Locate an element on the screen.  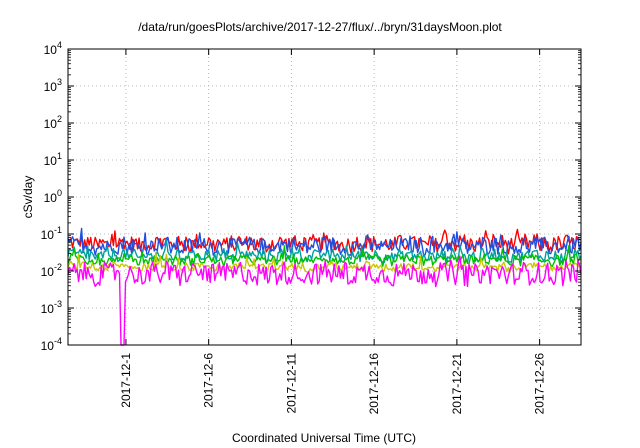
y-tick-label: 10⁰ is located at coordinates (53, 196).